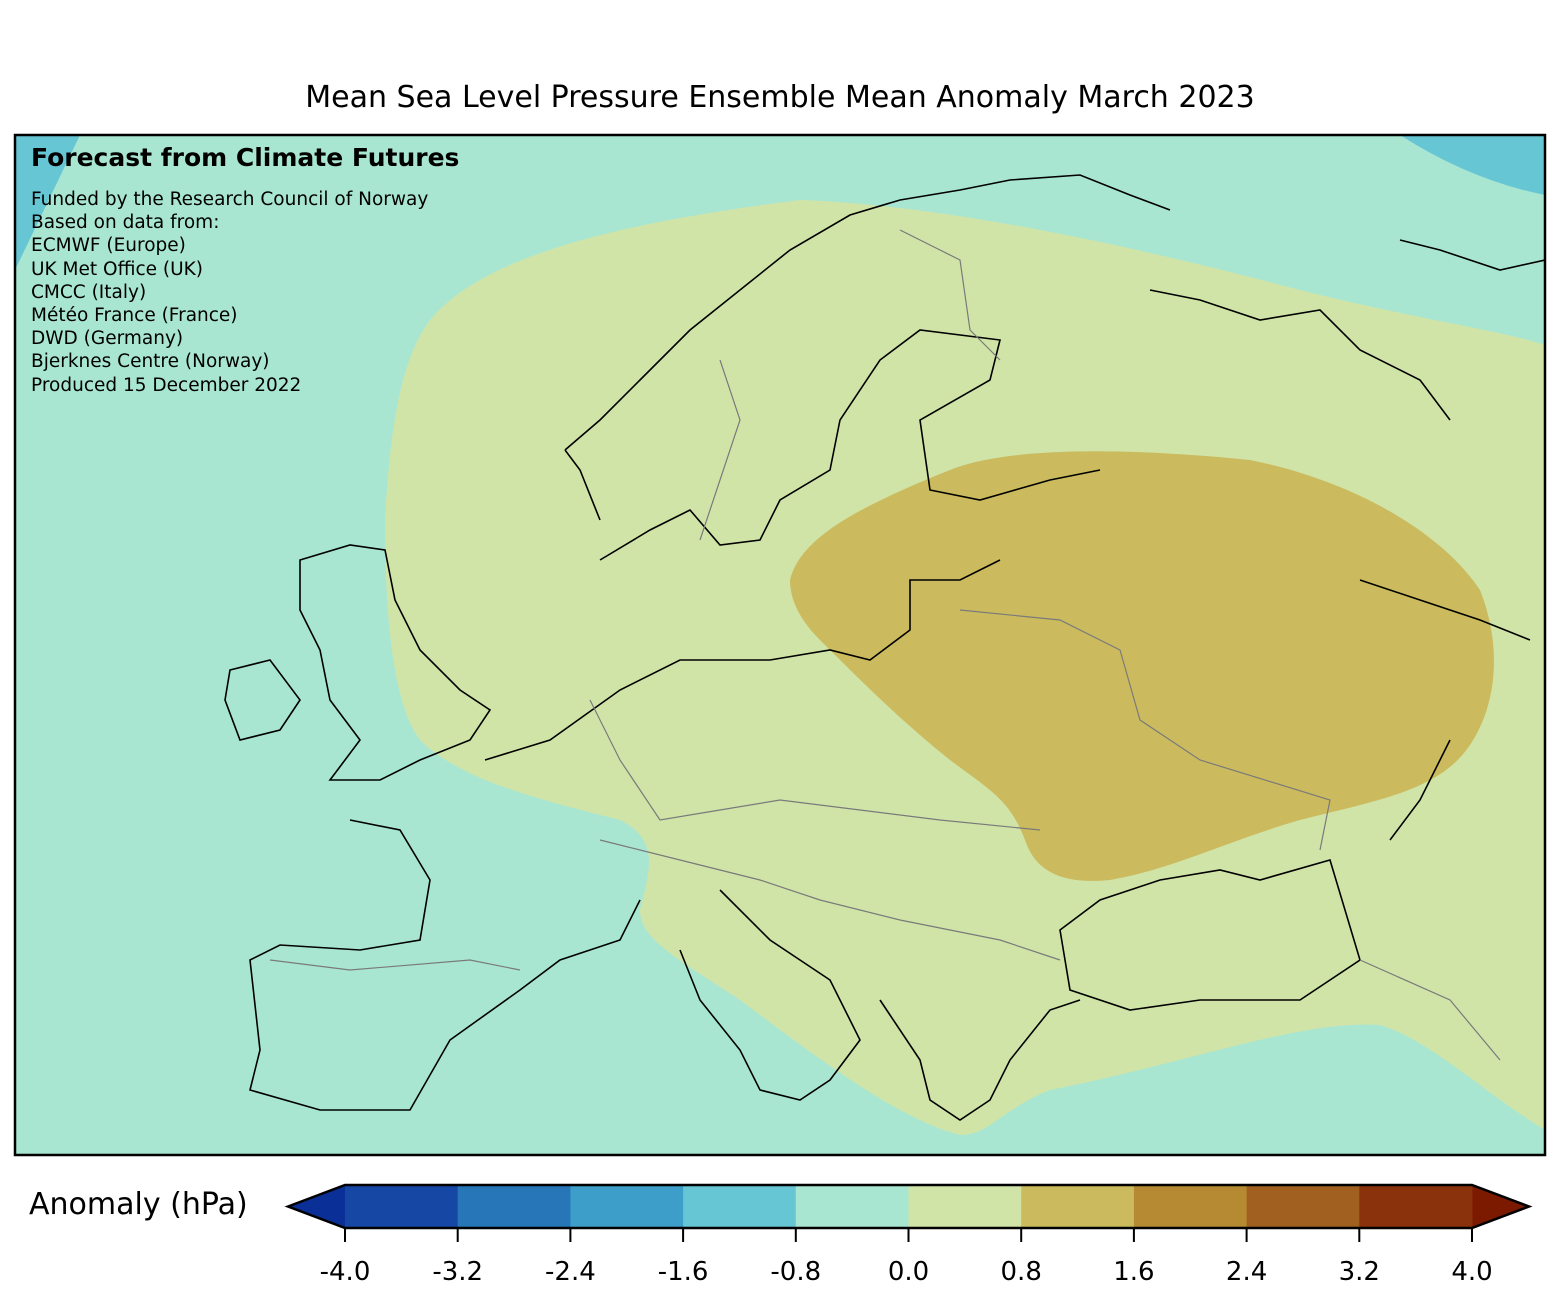  I want to click on credits-line: UK Met Office (UK), so click(117, 269).